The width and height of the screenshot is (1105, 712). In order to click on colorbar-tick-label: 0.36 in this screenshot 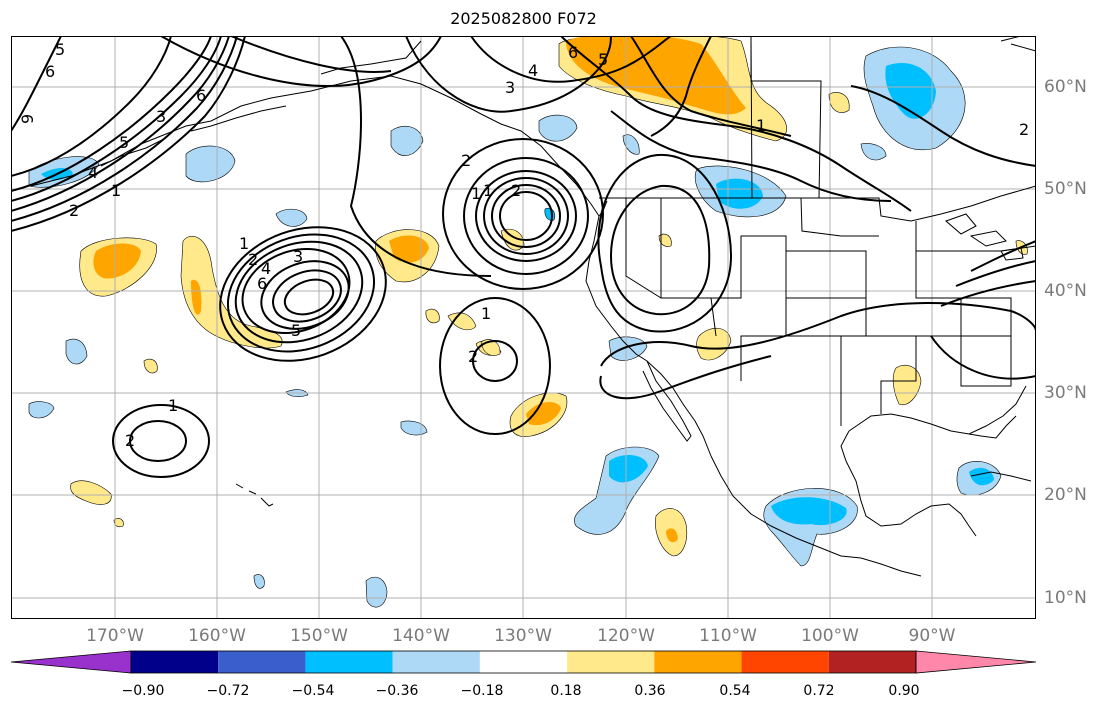, I will do `click(650, 691)`.